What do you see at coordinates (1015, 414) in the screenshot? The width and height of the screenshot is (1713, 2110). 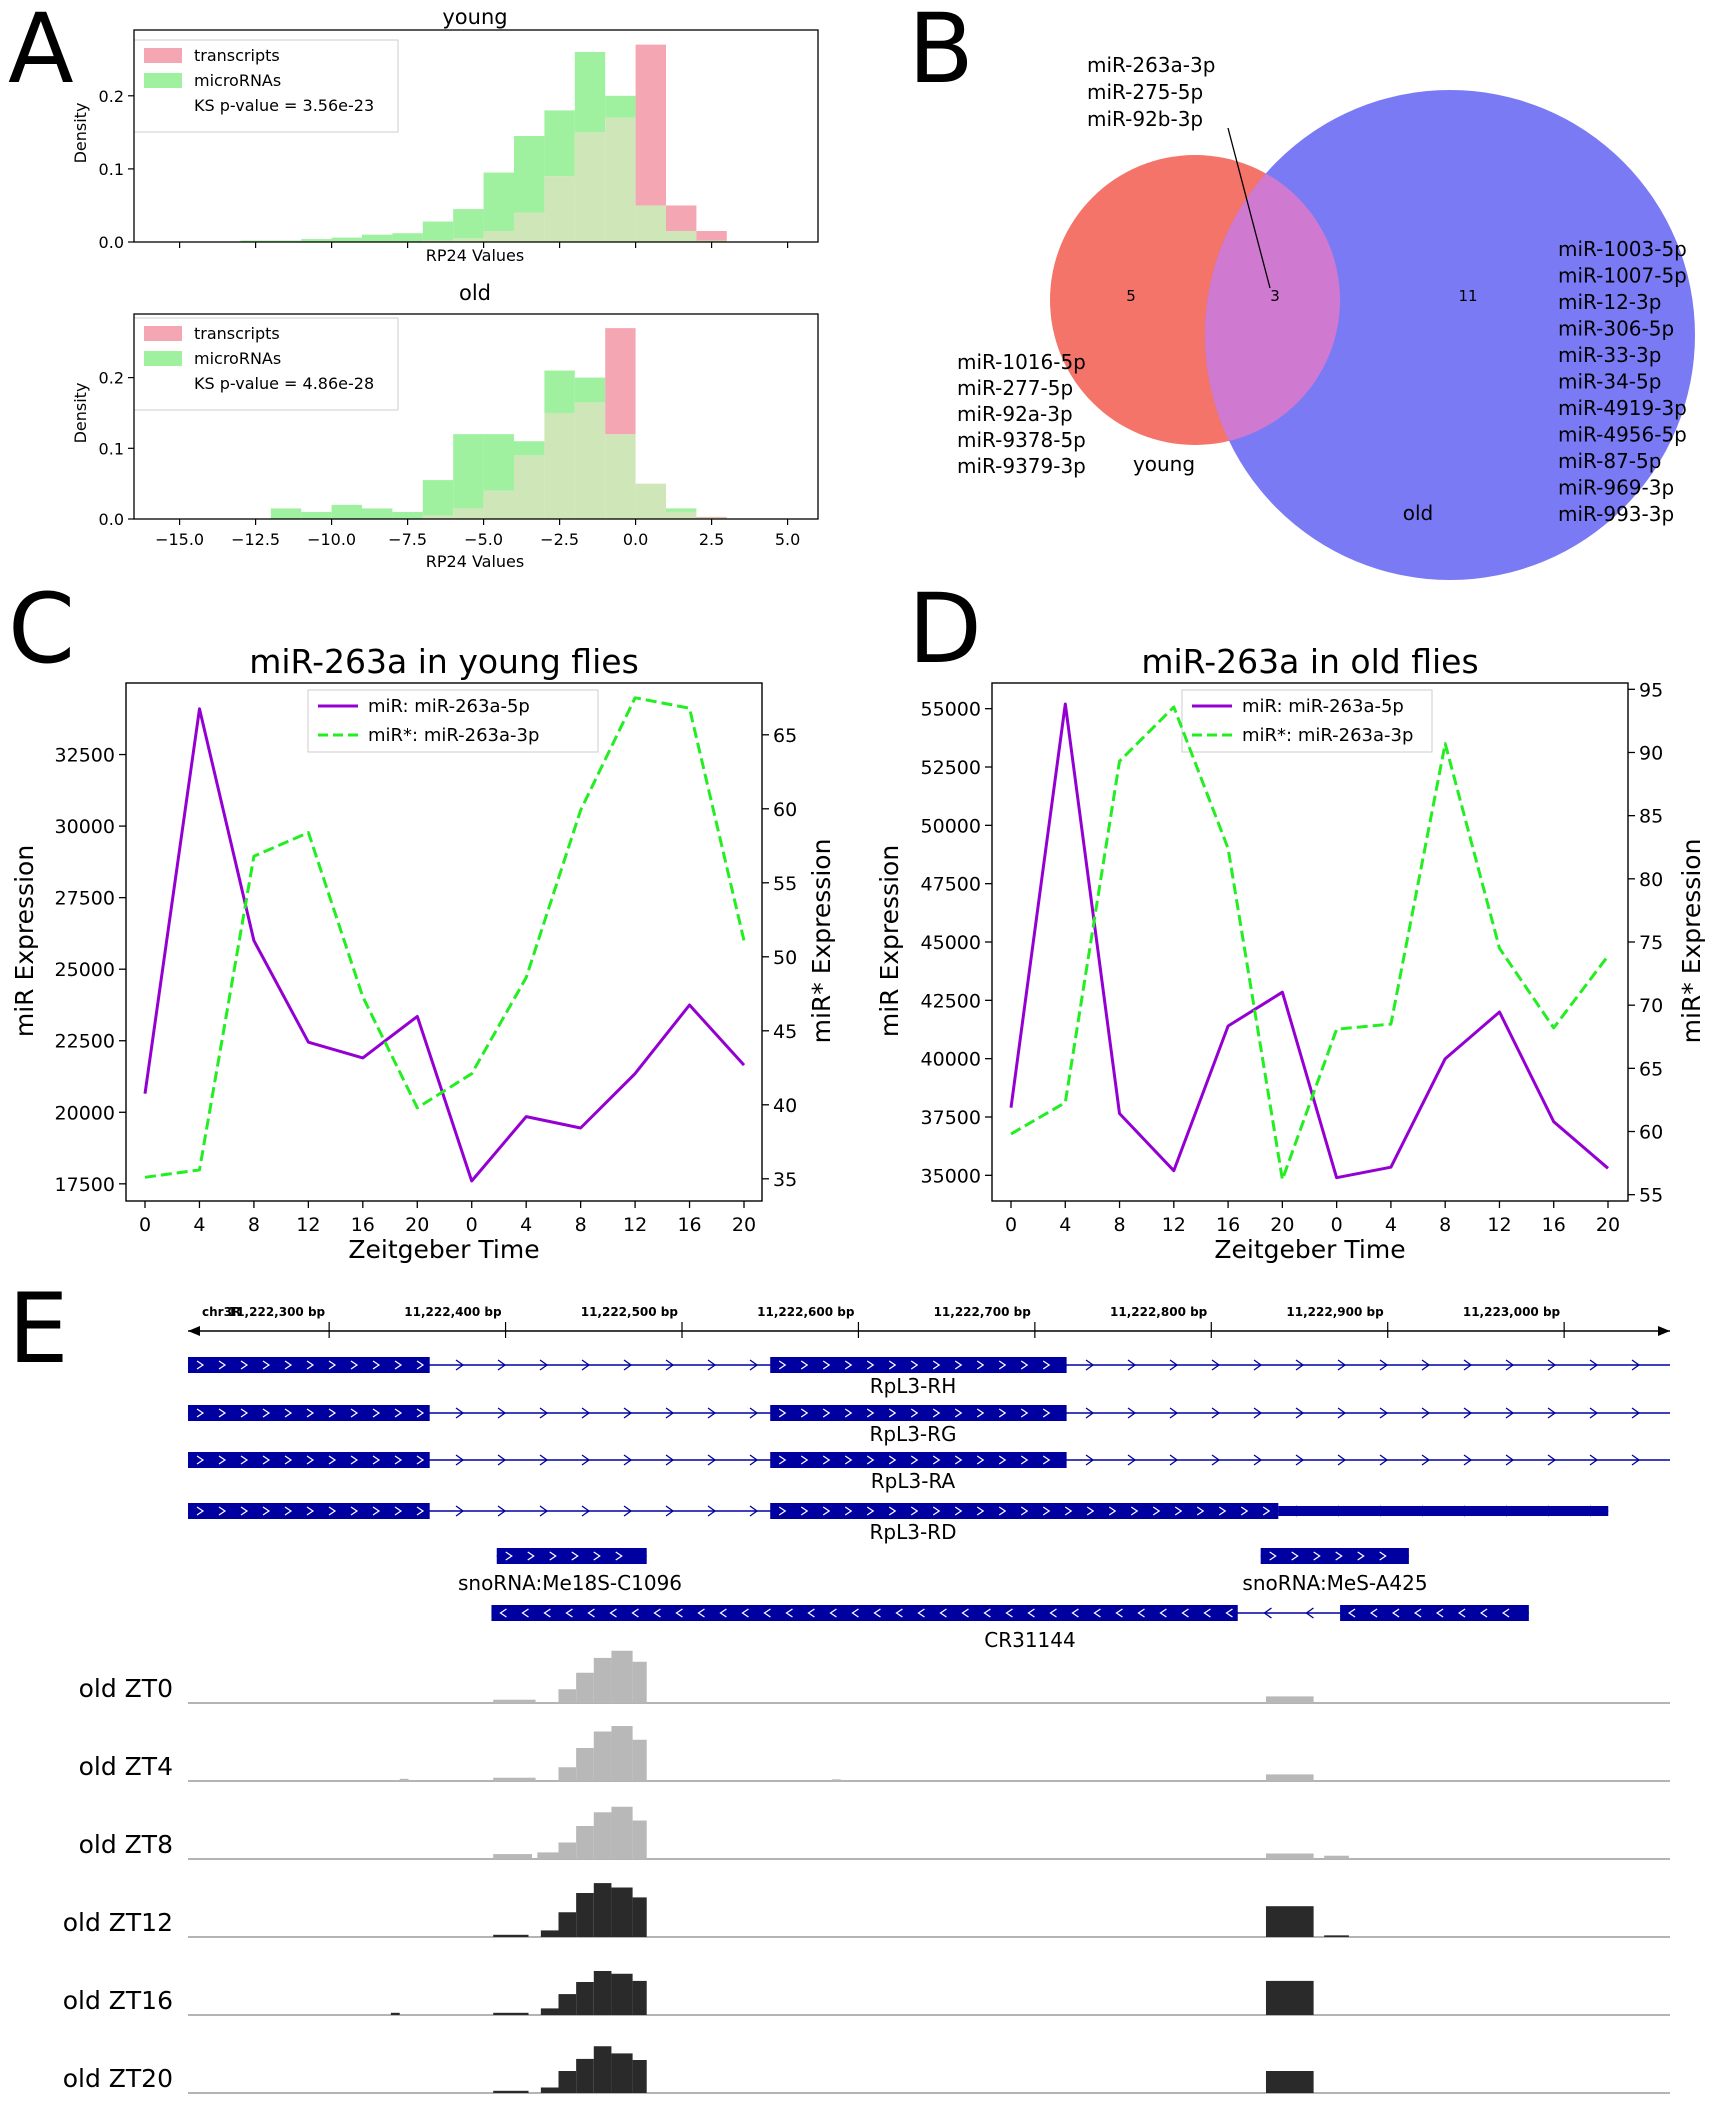 I see `venn-young-mirna: miR-92a-3p` at bounding box center [1015, 414].